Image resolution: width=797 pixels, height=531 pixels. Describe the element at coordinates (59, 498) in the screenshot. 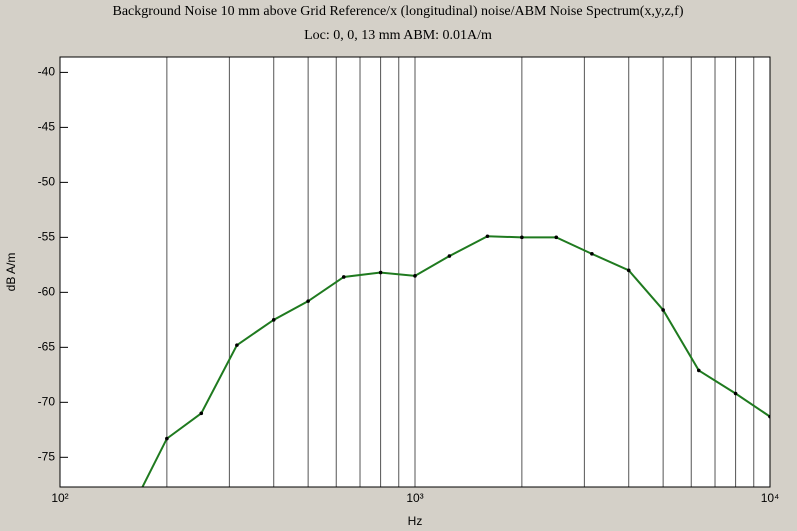

I see `x-tick-label: 10²` at that location.